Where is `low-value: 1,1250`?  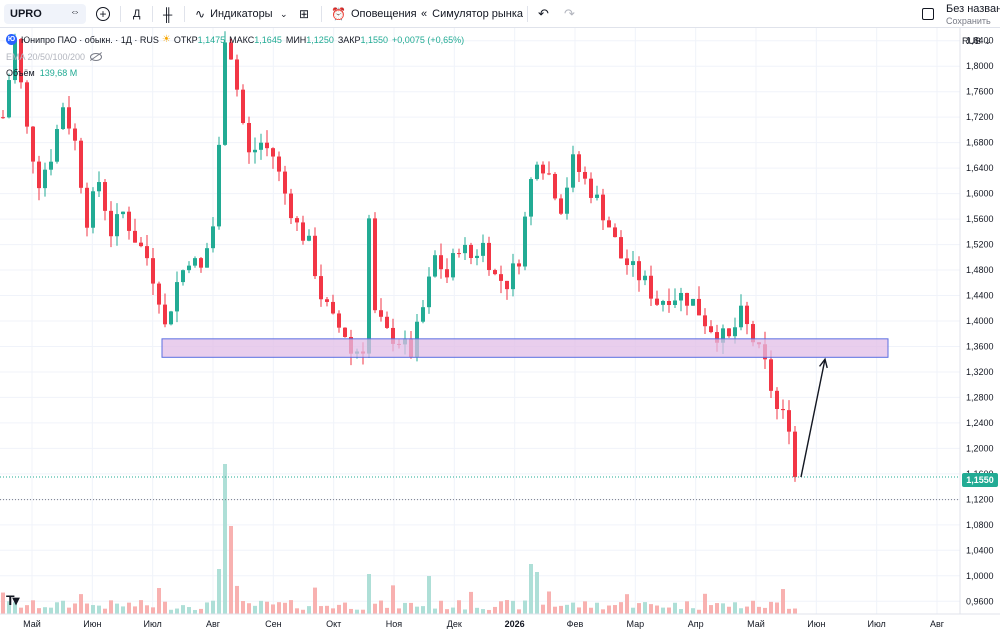 low-value: 1,1250 is located at coordinates (320, 39).